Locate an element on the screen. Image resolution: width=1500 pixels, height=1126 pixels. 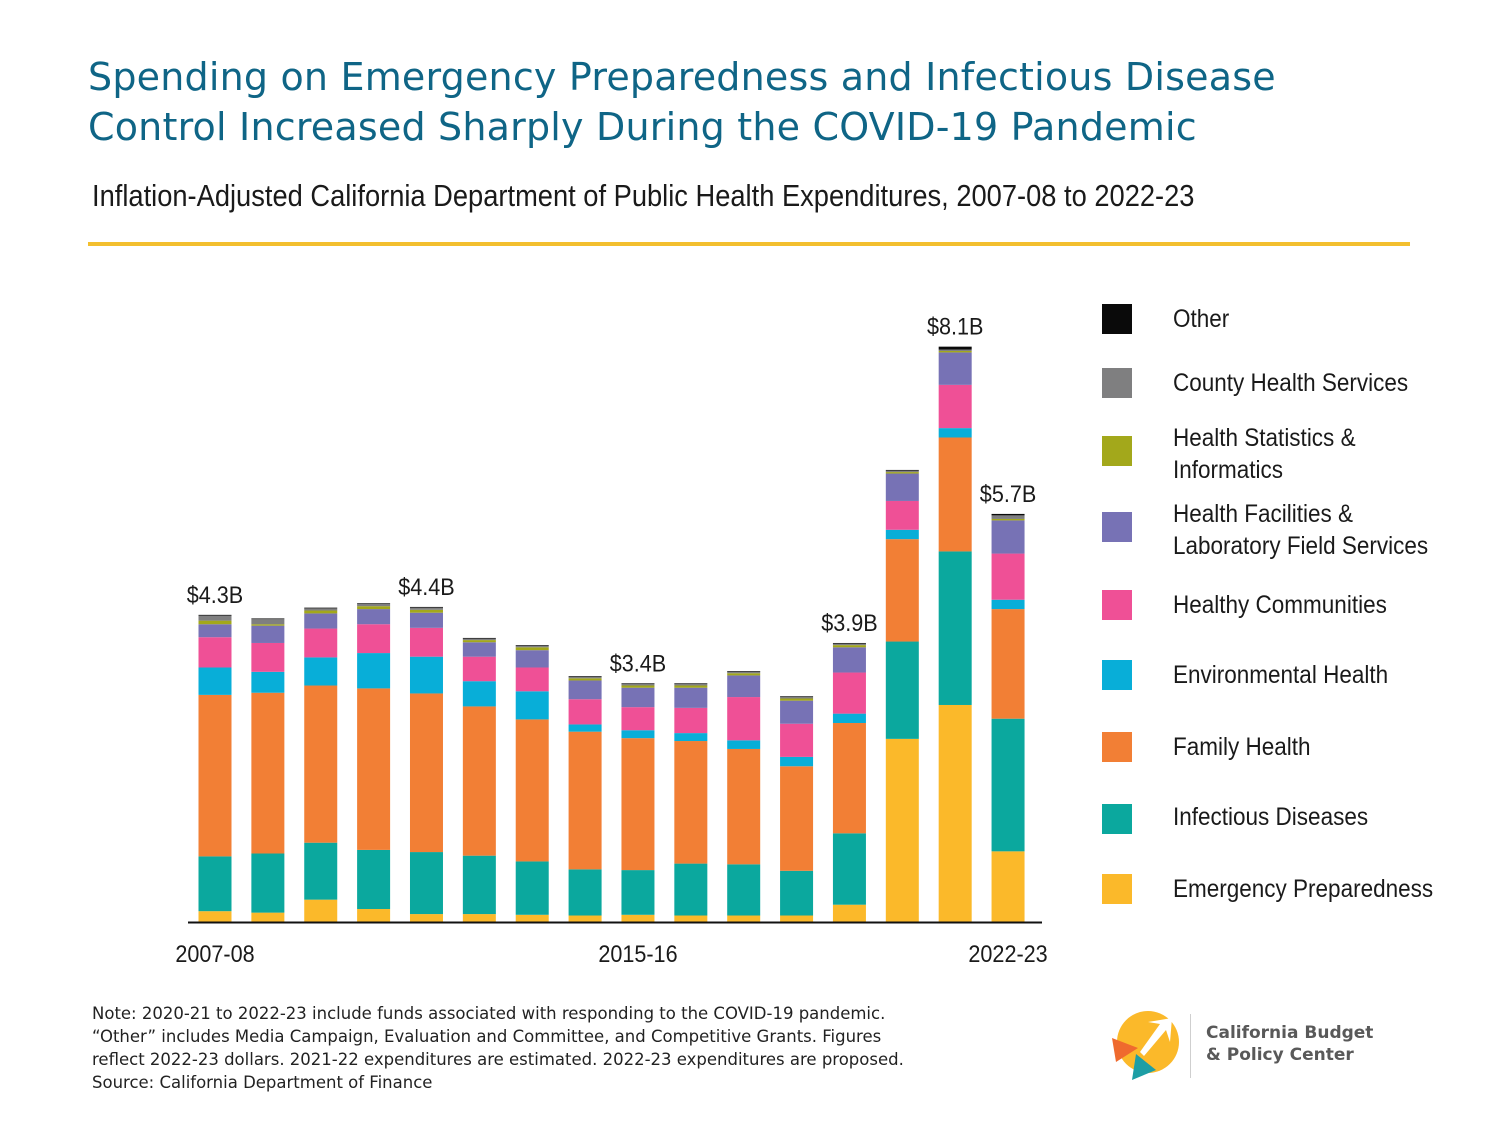
bar-segment-2017-18-s6 is located at coordinates (744, 674).